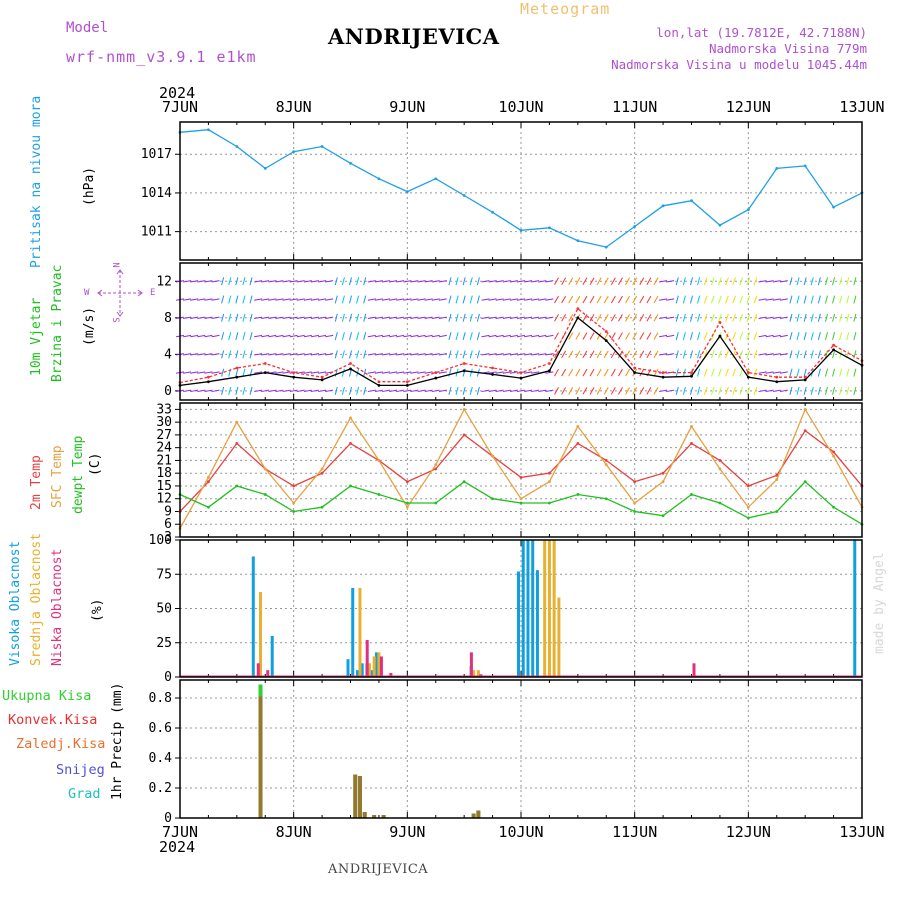 This screenshot has width=900, height=900. What do you see at coordinates (407, 107) in the screenshot?
I see `x-tick-label-top: 9JUN` at bounding box center [407, 107].